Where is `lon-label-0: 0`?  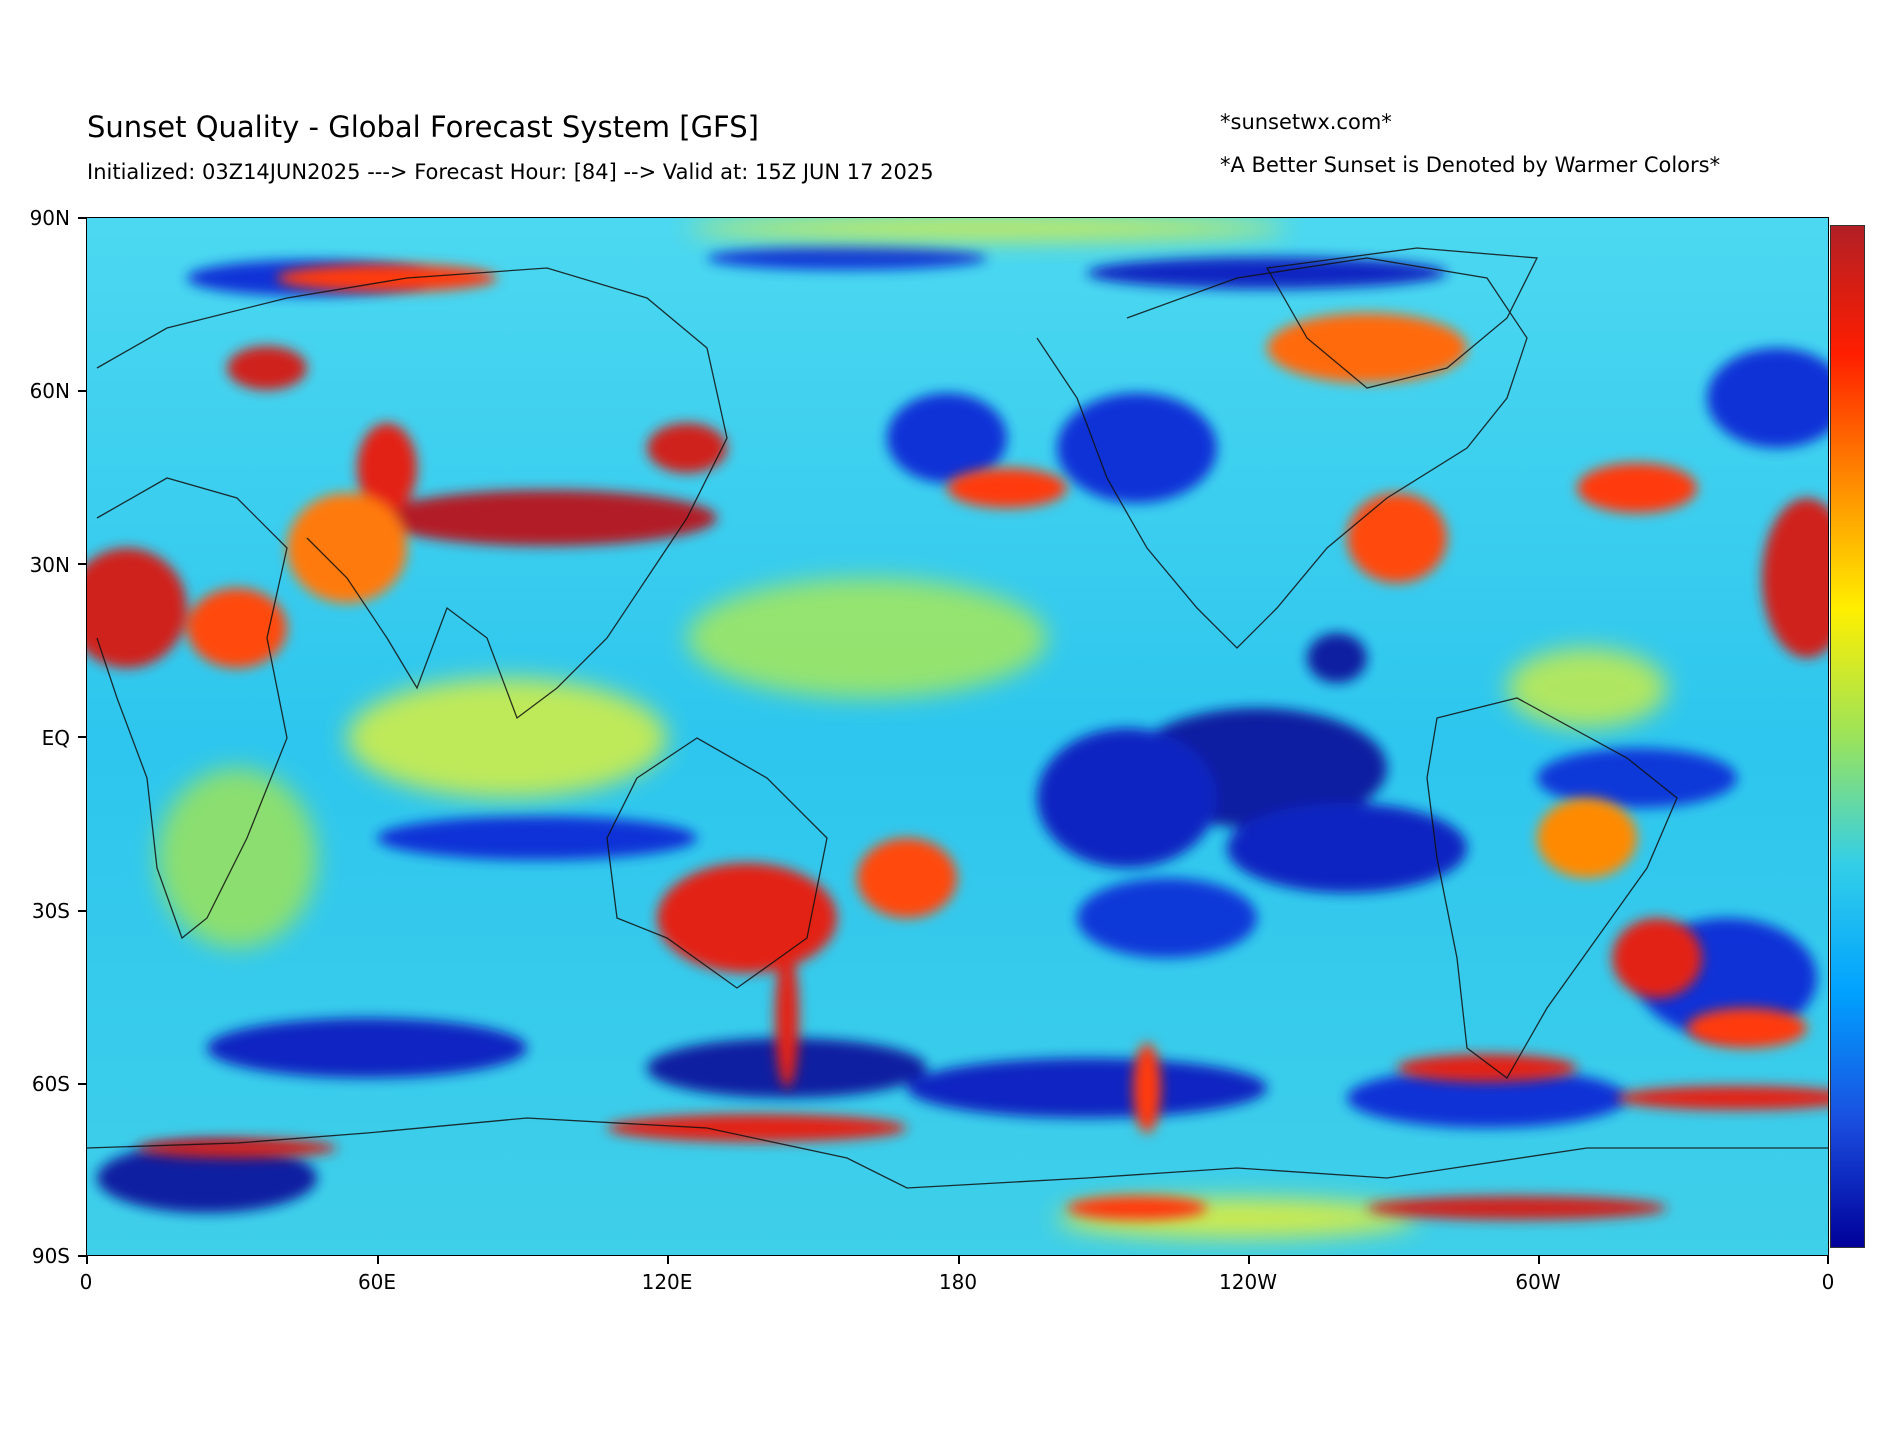
lon-label-0: 0 is located at coordinates (86, 1282).